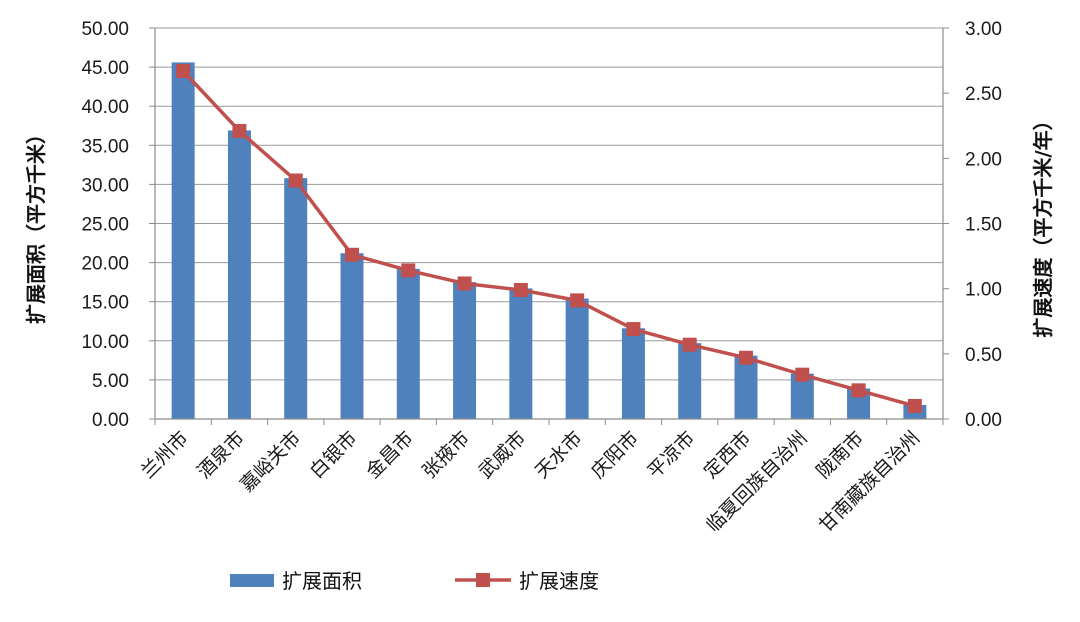  Describe the element at coordinates (252, 580) in the screenshot. I see `legend-bar-swatch` at that location.